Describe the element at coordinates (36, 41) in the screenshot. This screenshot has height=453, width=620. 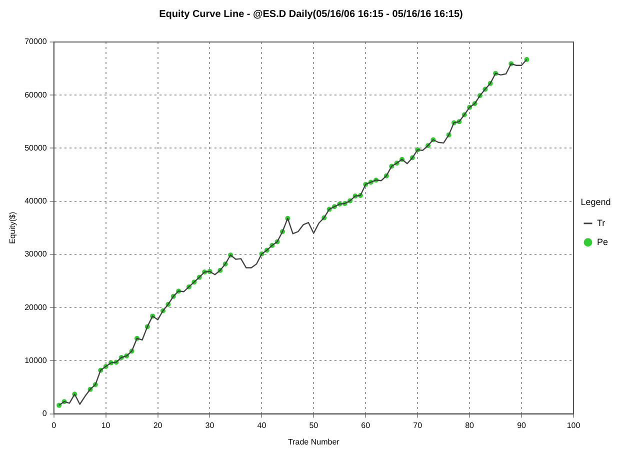
I see `y-tick-label: 70000` at that location.